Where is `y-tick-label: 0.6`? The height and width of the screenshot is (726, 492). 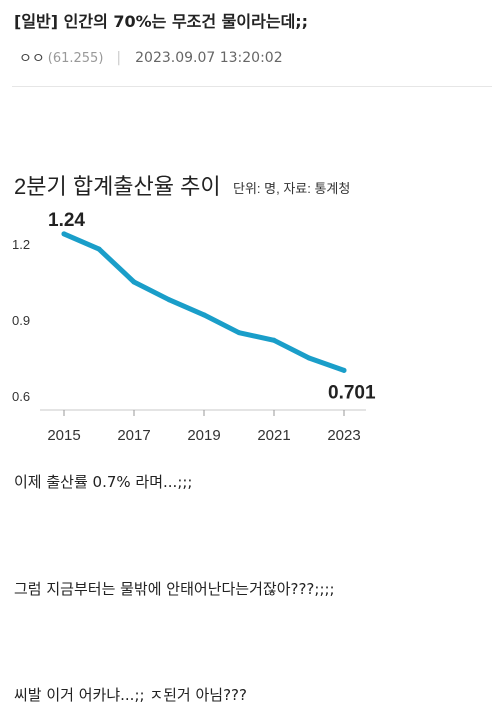
y-tick-label: 0.6 is located at coordinates (21, 396).